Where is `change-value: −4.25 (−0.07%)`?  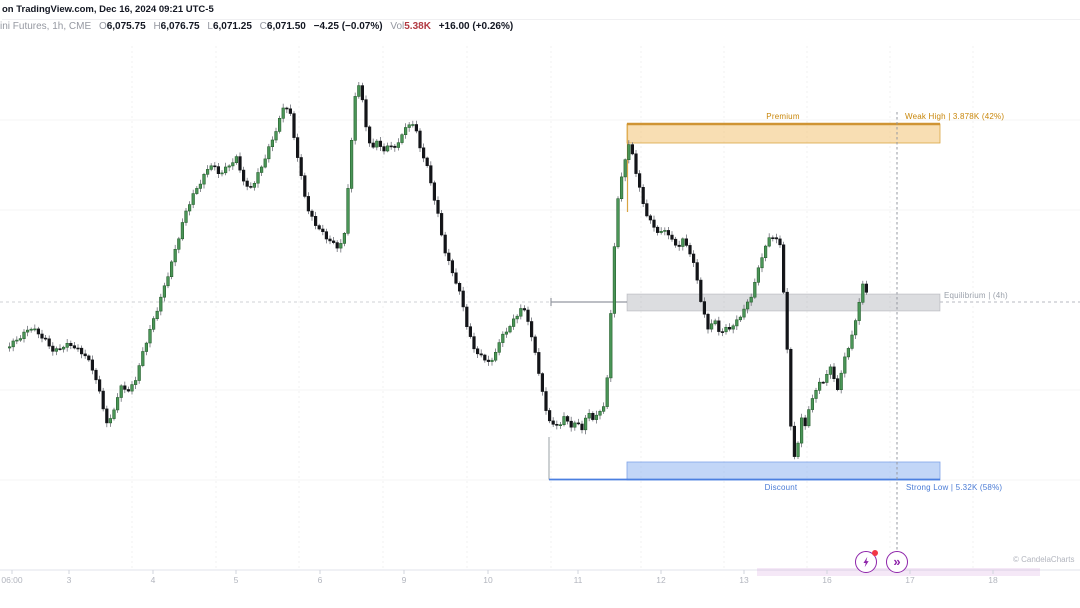
change-value: −4.25 (−0.07%) is located at coordinates (348, 26).